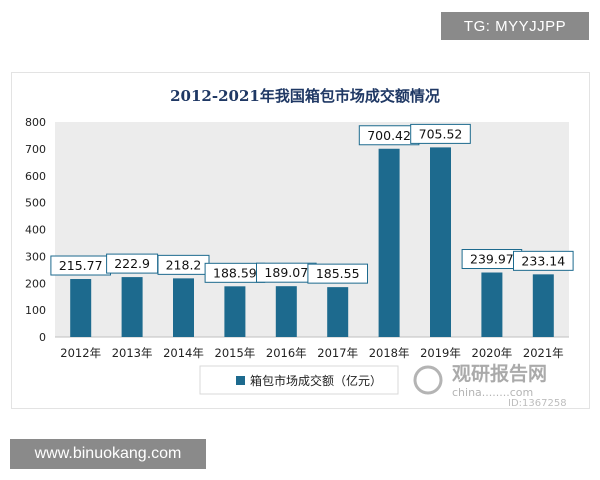  I want to click on logo-text: 观研报告网, so click(499, 373).